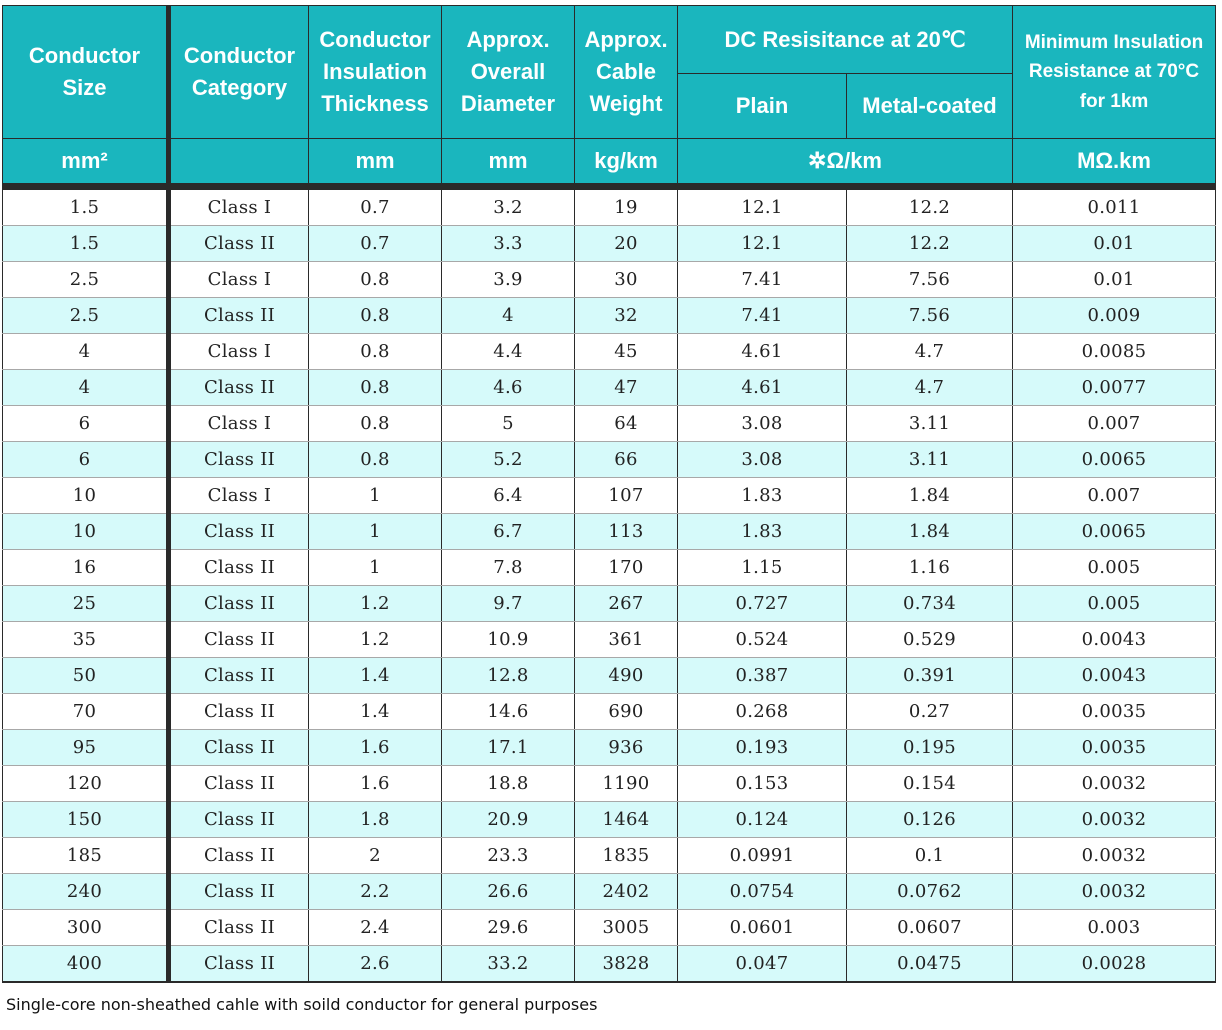 The height and width of the screenshot is (1030, 1222). Describe the element at coordinates (1114, 747) in the screenshot. I see `cell-min-insulation-resistance: 0.0035` at that location.